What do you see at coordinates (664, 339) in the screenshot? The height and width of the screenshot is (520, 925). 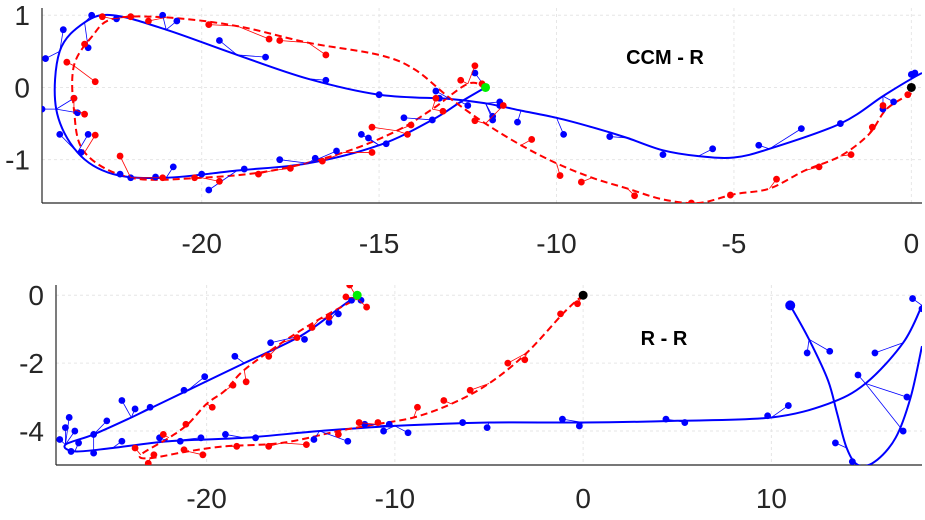 I see `chart-title: R - R` at bounding box center [664, 339].